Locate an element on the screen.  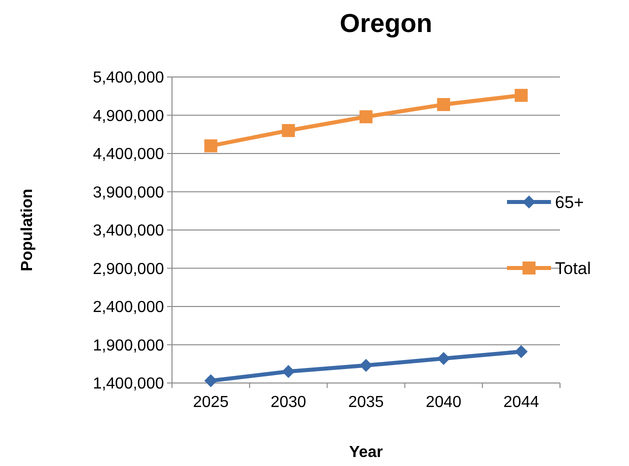
y-axis-title: Population is located at coordinates (27, 230).